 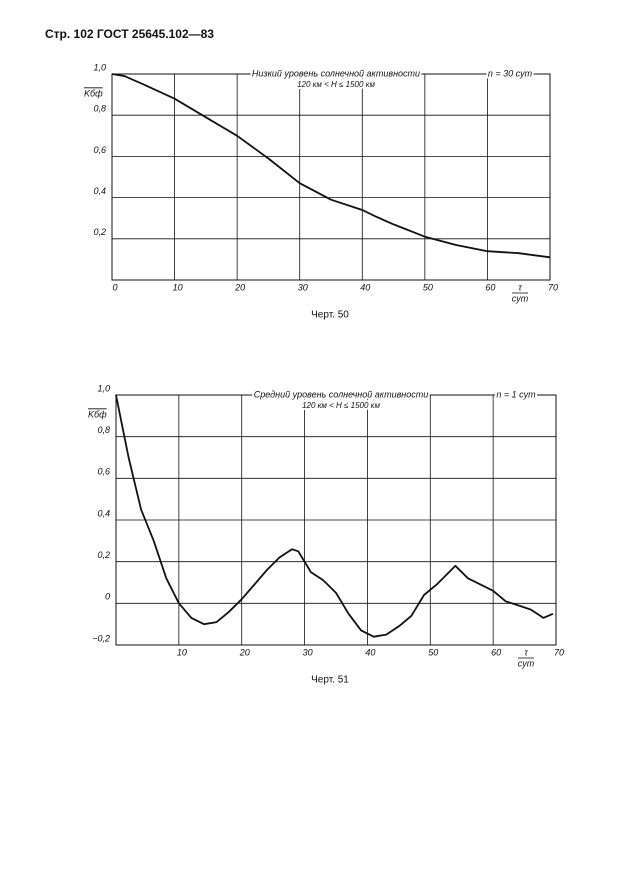 I want to click on data-line, so click(x=331, y=166).